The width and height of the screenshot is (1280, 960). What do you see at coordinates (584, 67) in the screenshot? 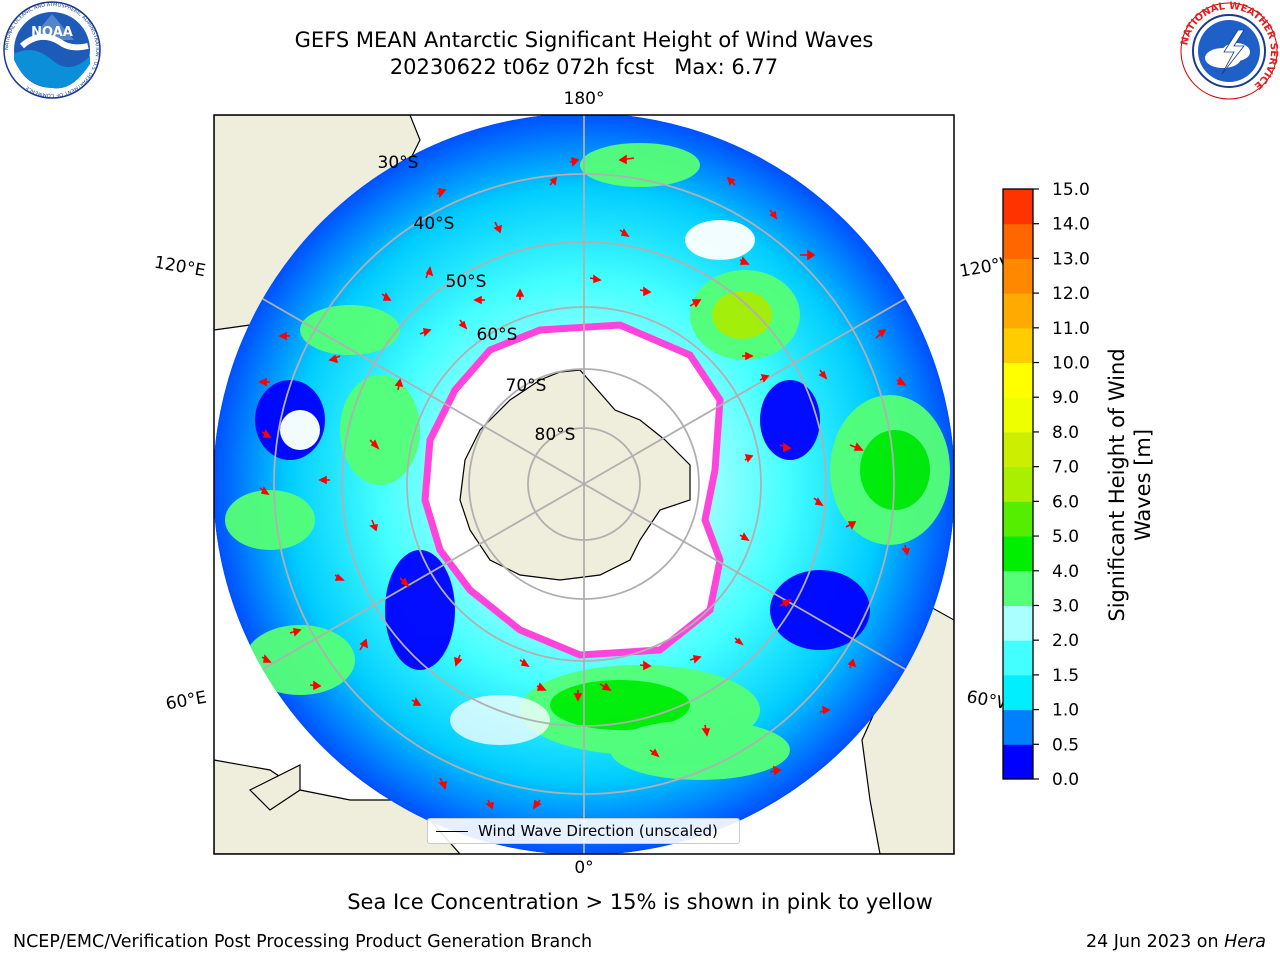
I see `chart-subtitle: 20230622 t06z 072h fcst Max: 6.77` at bounding box center [584, 67].